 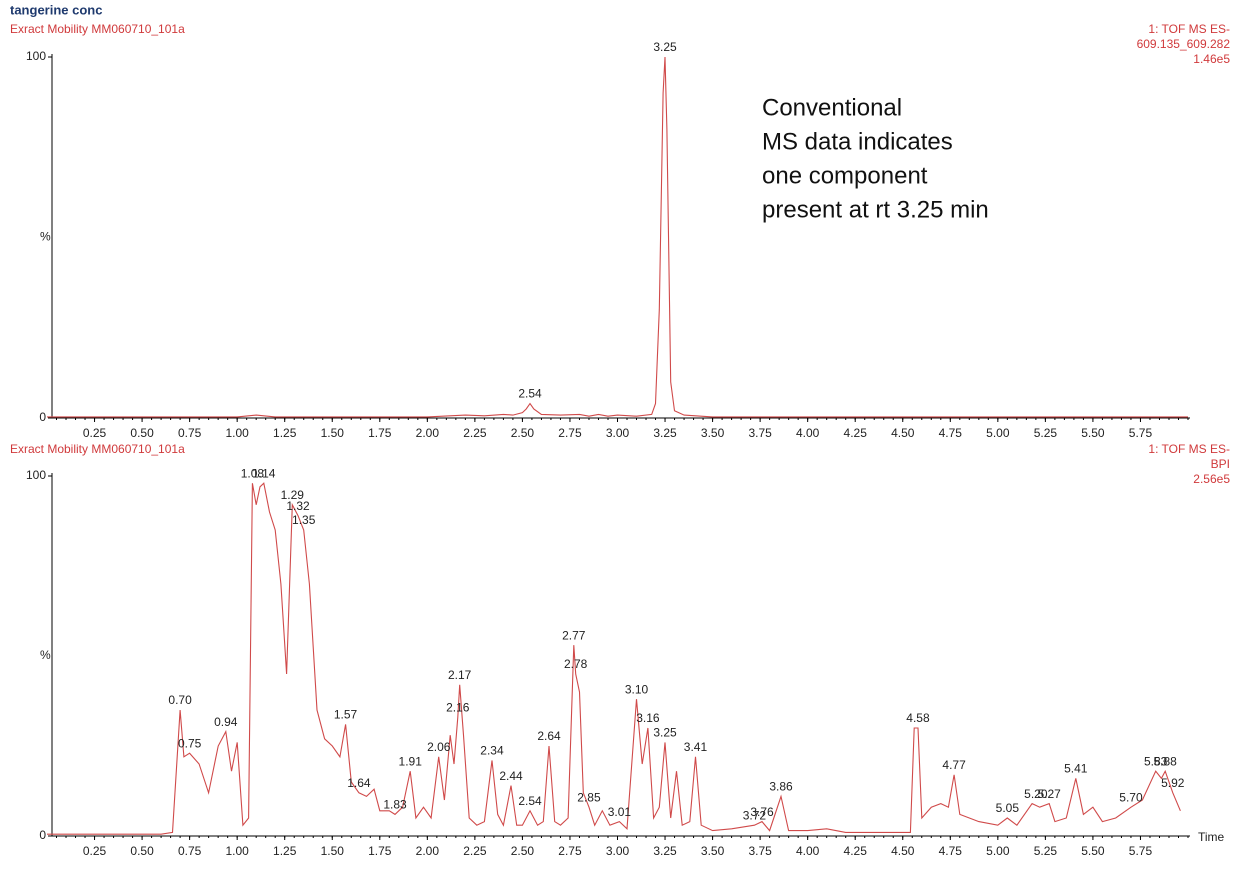 What do you see at coordinates (492, 751) in the screenshot?
I see `peak-label: 2.34` at bounding box center [492, 751].